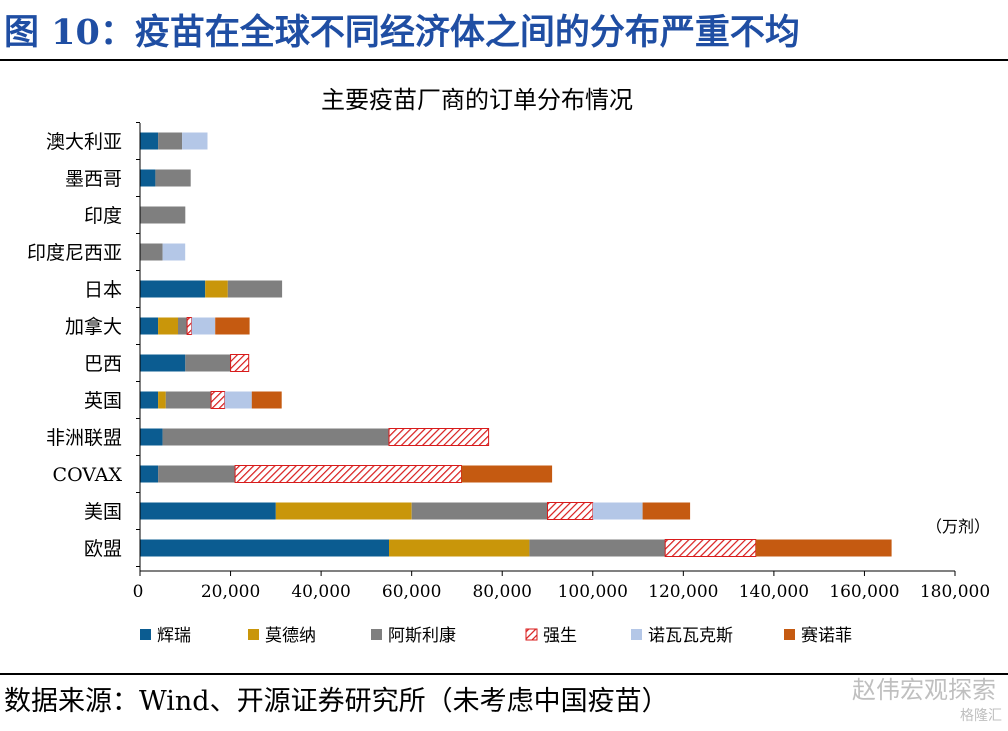  Describe the element at coordinates (74, 253) in the screenshot. I see `category-label: 印度尼西亚` at that location.